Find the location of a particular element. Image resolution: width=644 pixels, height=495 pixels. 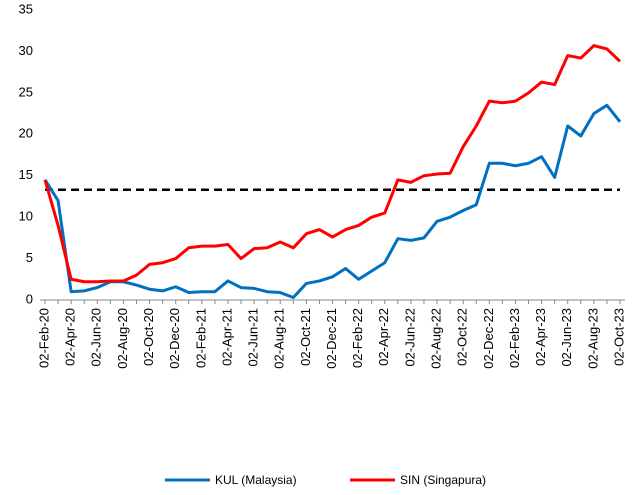

y-tick-label: 30 is located at coordinates (26, 50).